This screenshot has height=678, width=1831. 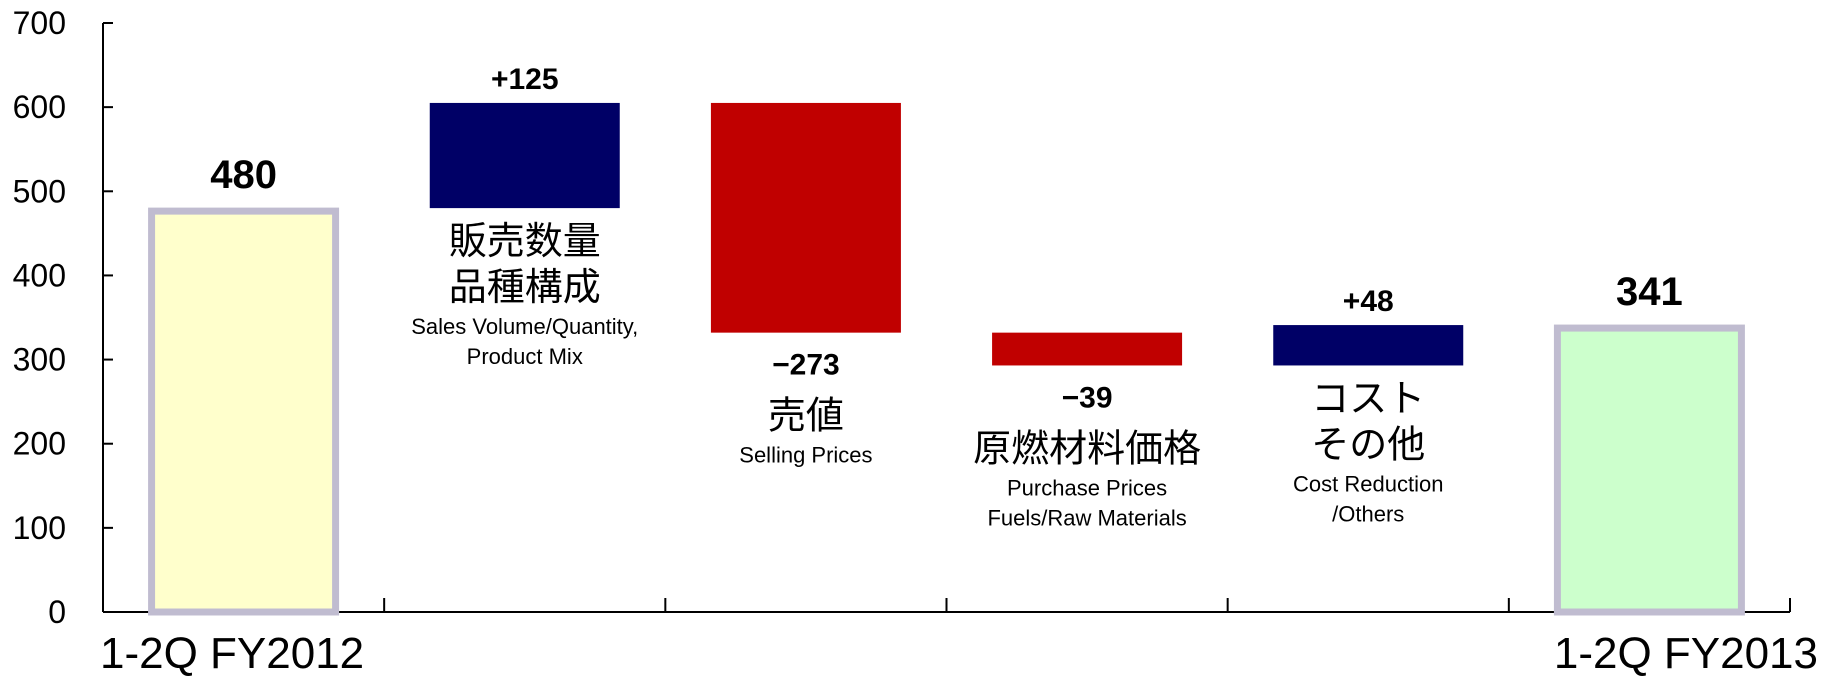 I want to click on annotation-jp: 原燃材料価格, so click(x=1087, y=448).